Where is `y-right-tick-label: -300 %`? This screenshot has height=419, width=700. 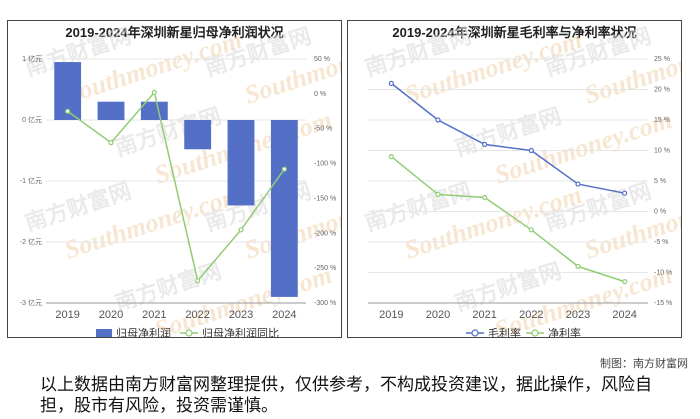 y-right-tick-label: -300 % is located at coordinates (325, 303).